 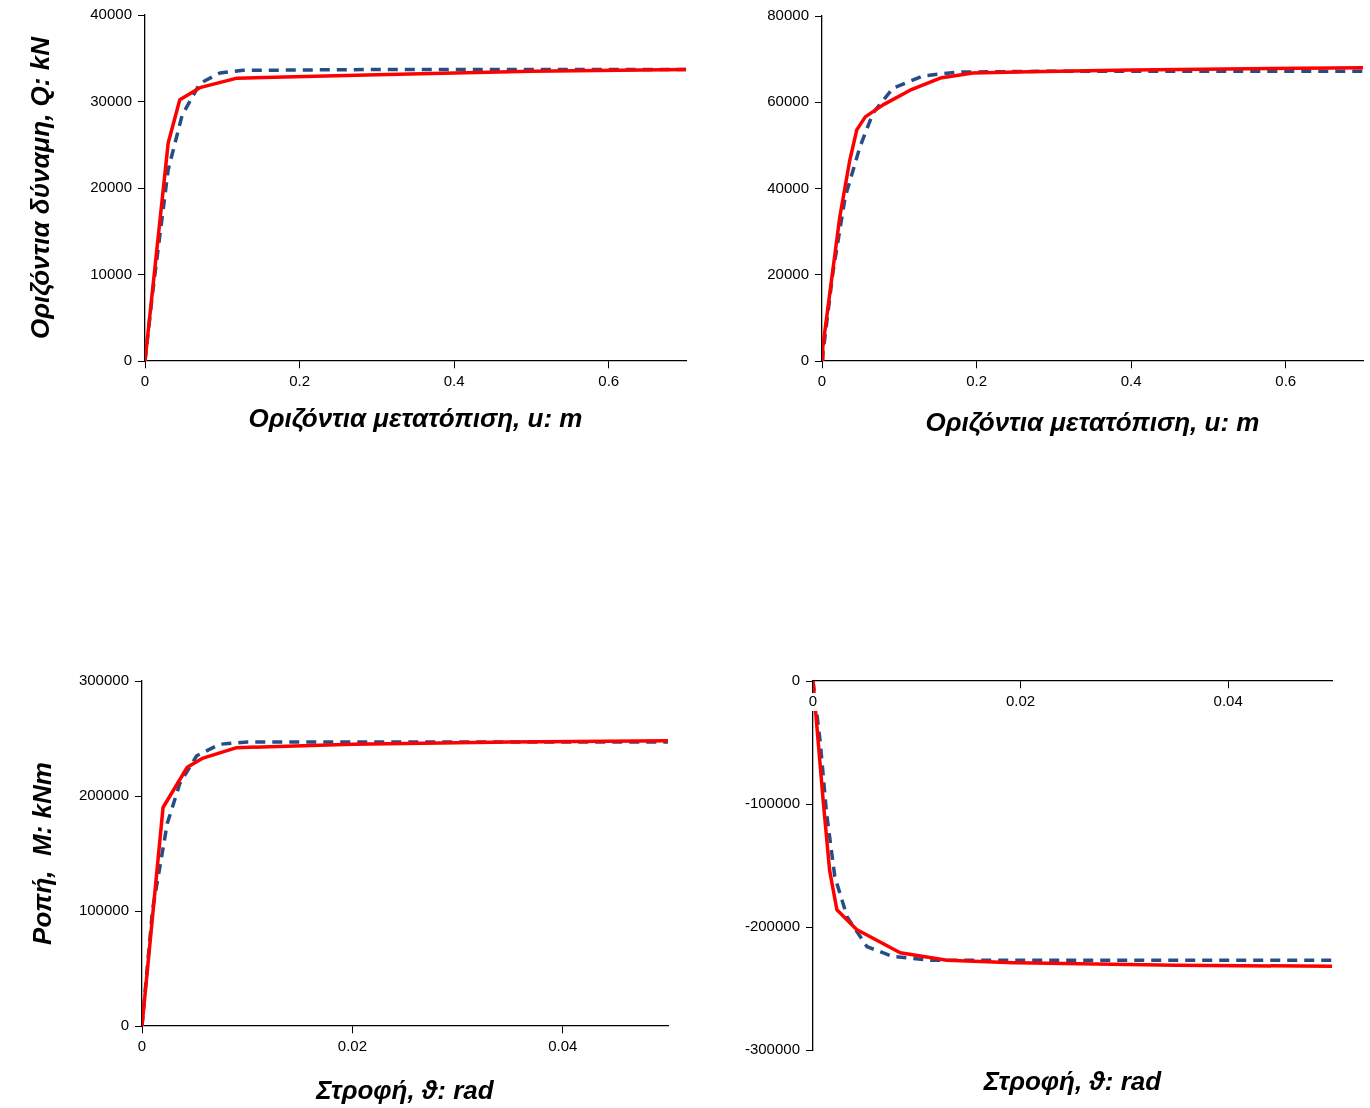 I want to click on y-tick-label: -300000, so click(x=772, y=1049).